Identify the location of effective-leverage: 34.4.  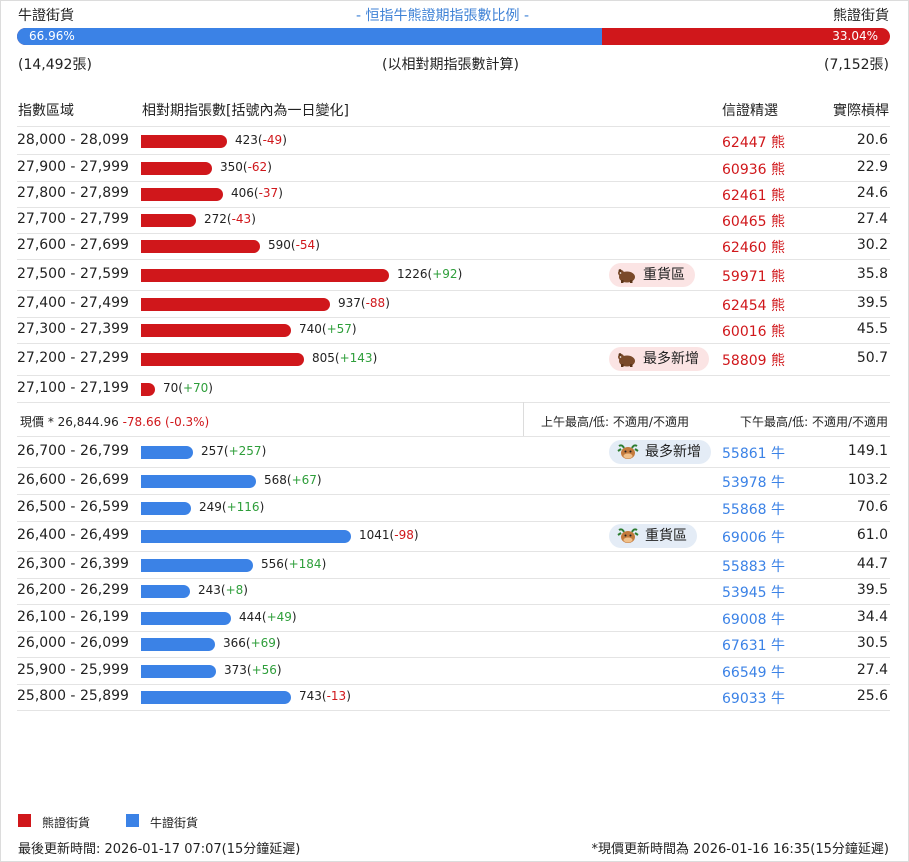
(872, 616).